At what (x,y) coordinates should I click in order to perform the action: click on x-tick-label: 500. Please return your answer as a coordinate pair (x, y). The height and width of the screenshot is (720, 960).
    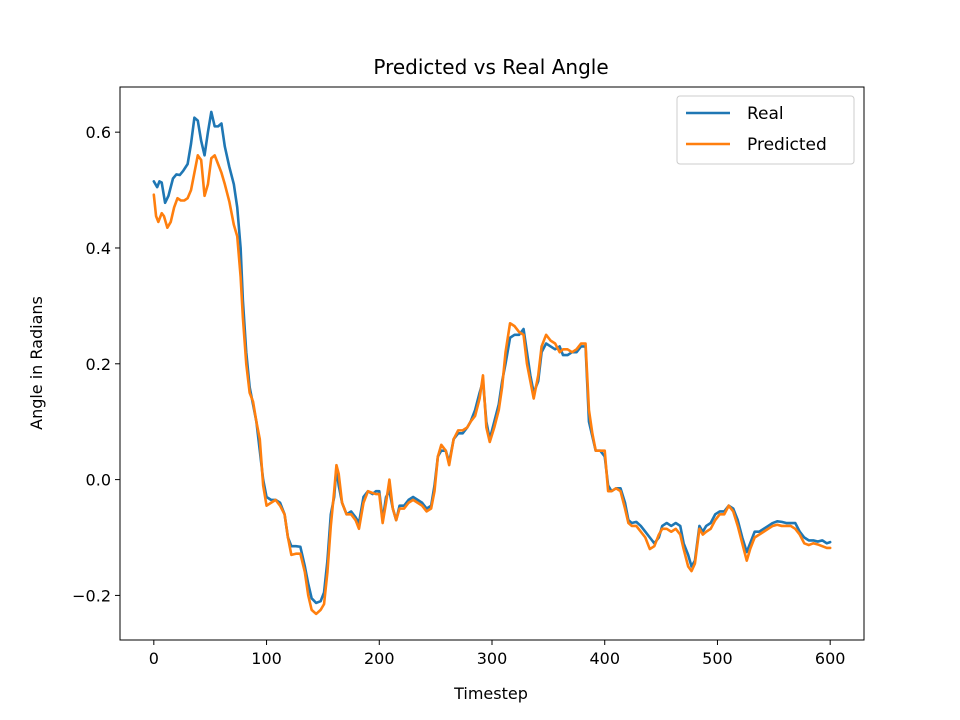
    Looking at the image, I should click on (717, 658).